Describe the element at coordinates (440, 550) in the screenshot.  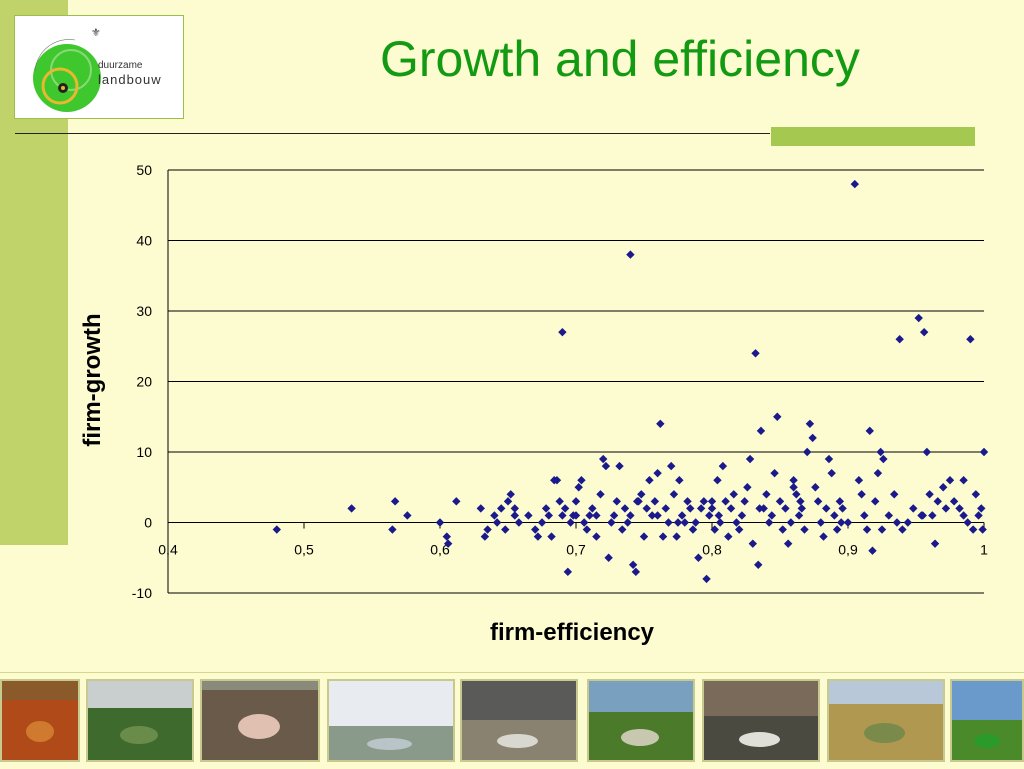
I see `x-tick-label: 0,6` at that location.